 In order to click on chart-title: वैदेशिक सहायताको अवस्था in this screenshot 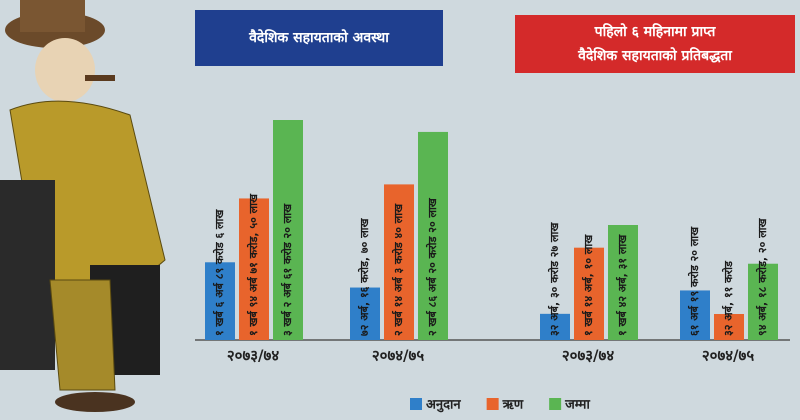, I will do `click(319, 37)`.